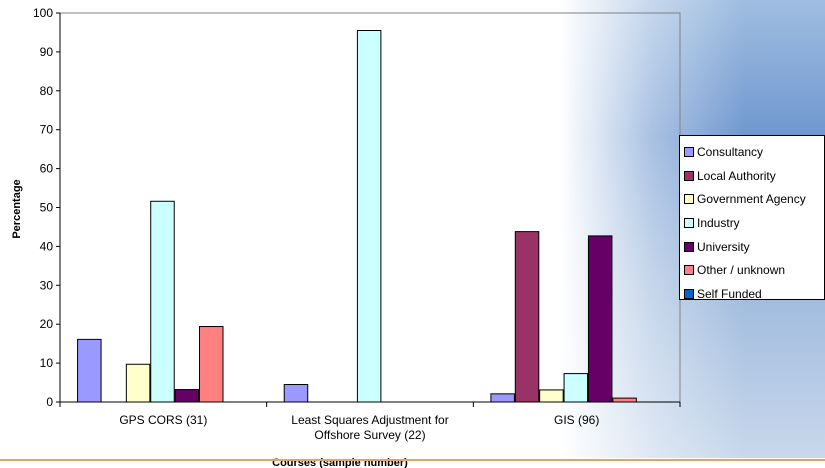 The image size is (825, 468). Describe the element at coordinates (47, 208) in the screenshot. I see `y-tick-label: 50` at that location.